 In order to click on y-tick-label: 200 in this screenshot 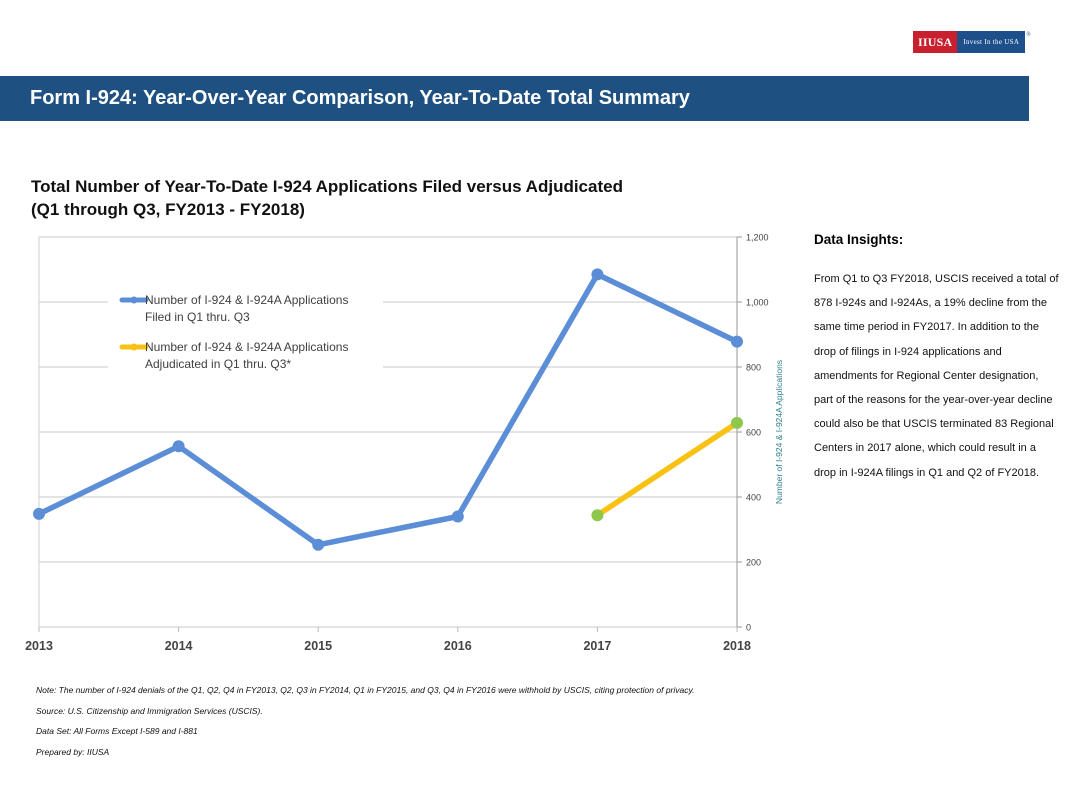, I will do `click(753, 563)`.